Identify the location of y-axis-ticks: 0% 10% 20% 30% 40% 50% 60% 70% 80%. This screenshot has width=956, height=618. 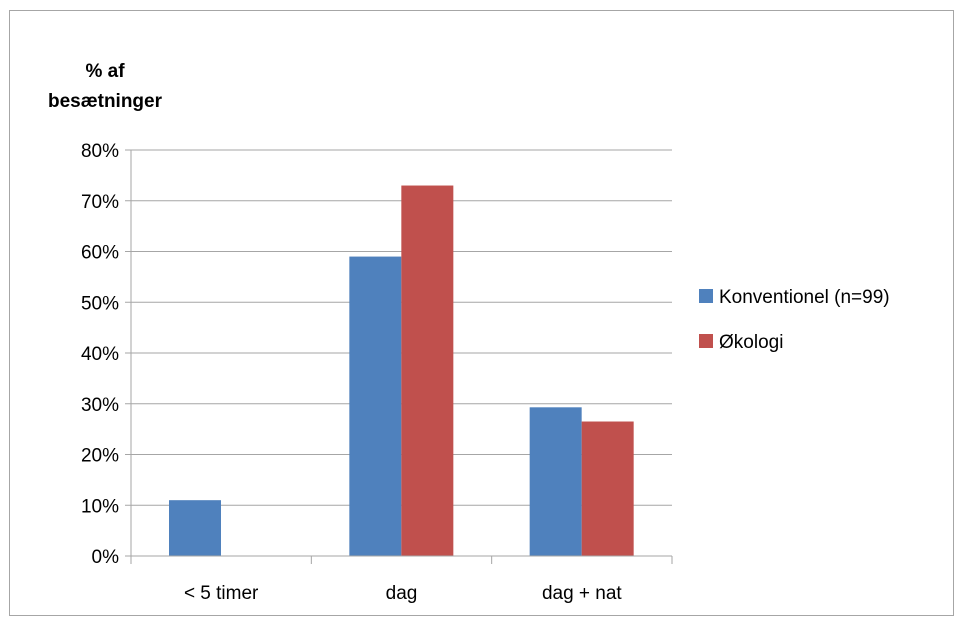
(106, 354).